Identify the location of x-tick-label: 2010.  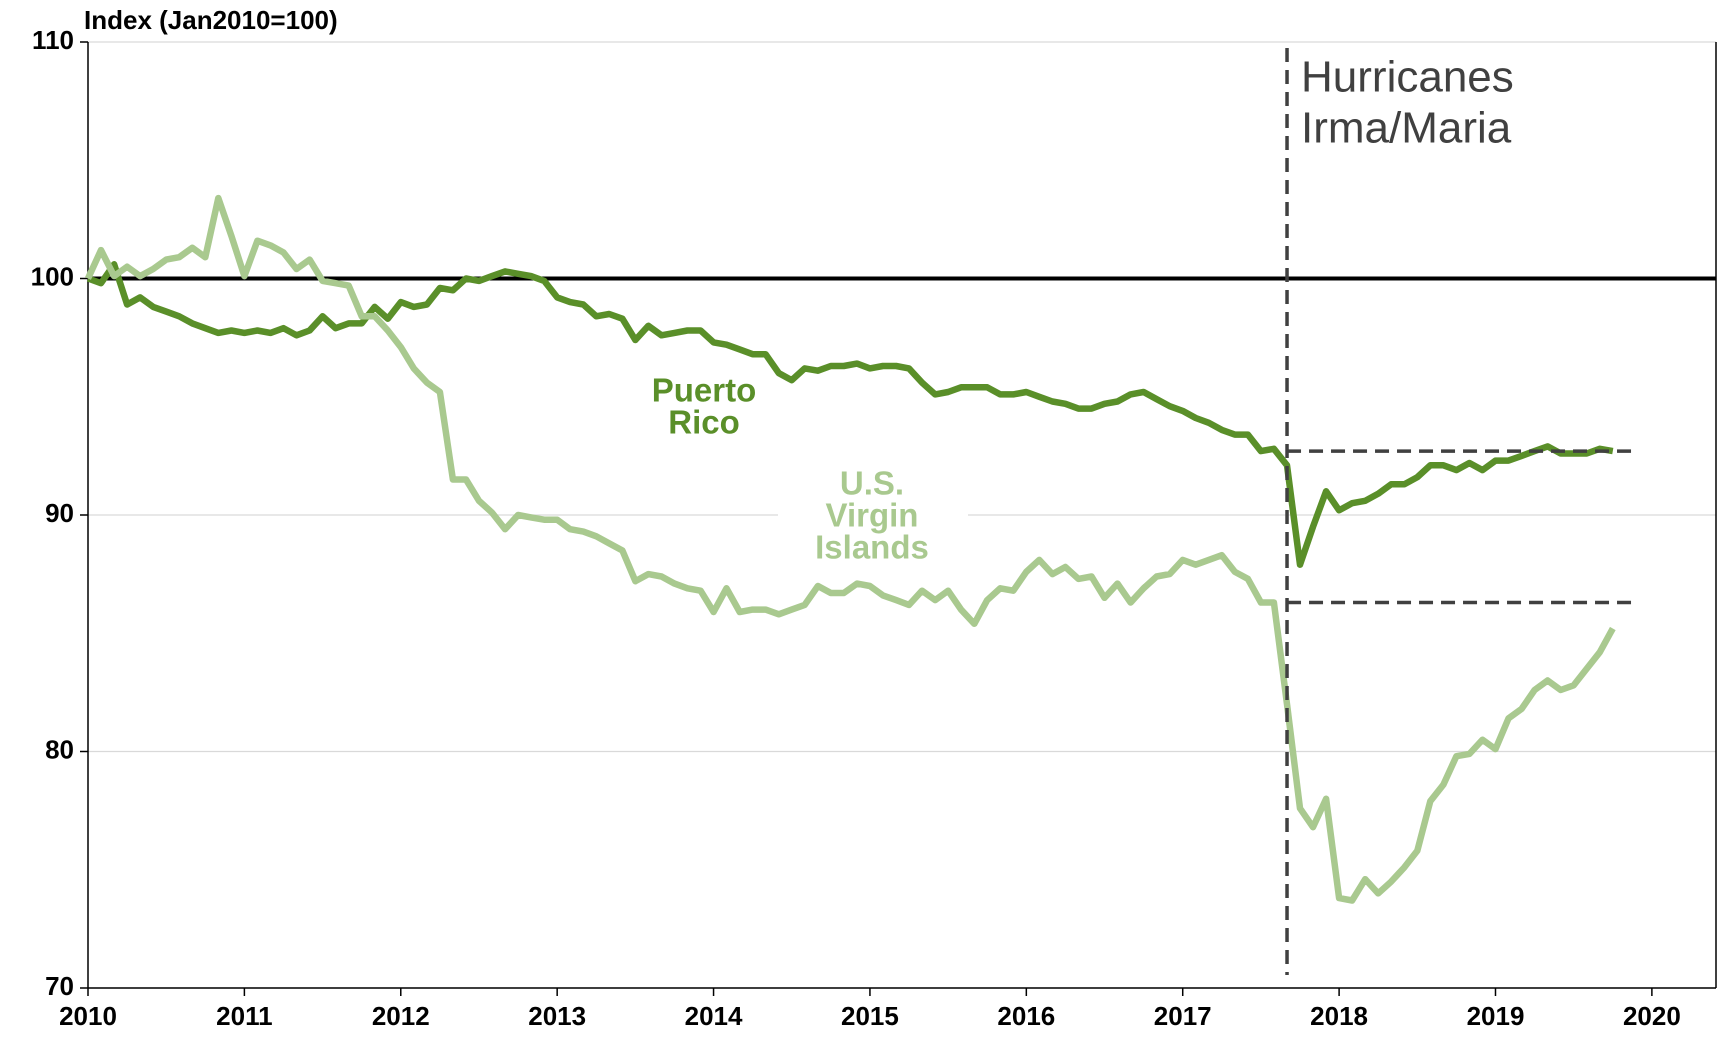
(88, 1016).